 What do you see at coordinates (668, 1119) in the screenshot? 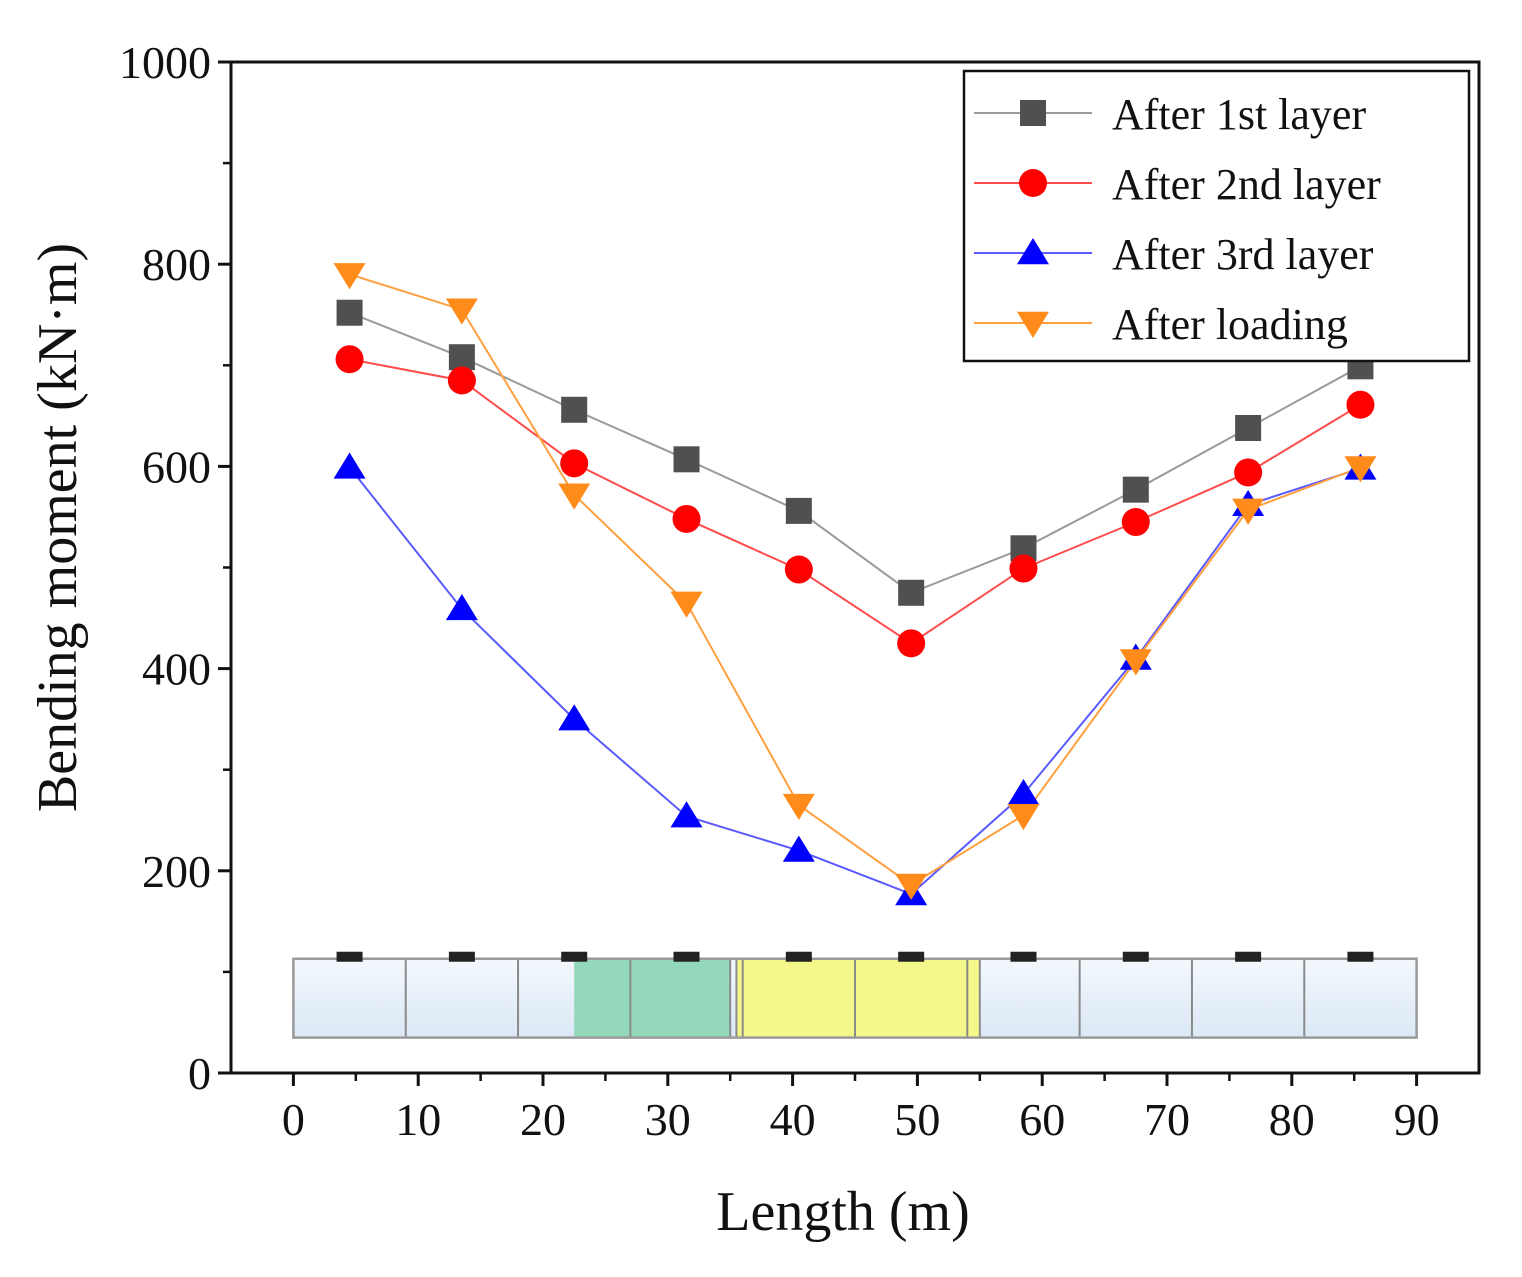
I see `x-tick-label: 30` at bounding box center [668, 1119].